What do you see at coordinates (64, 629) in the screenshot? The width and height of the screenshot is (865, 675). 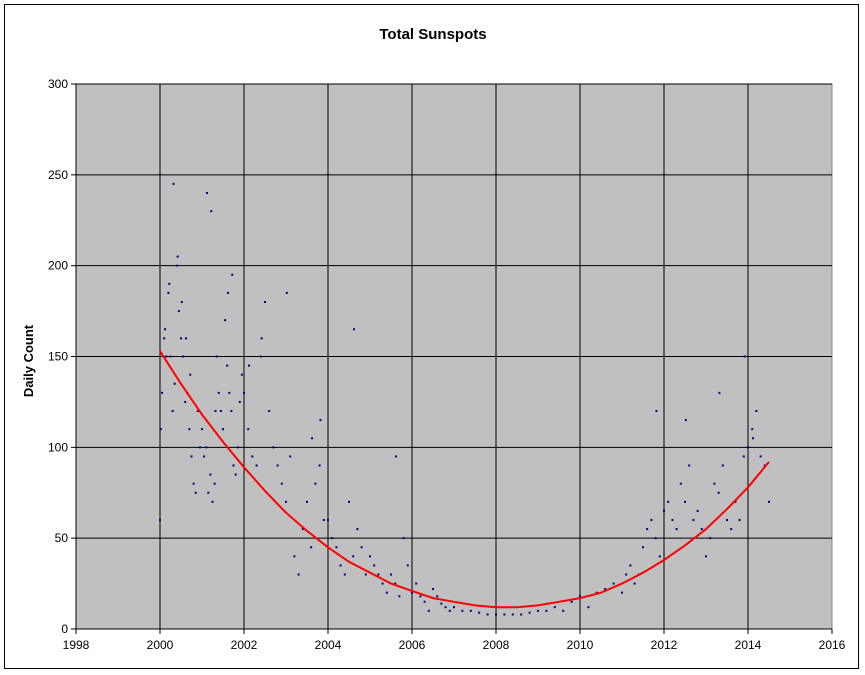 I see `y-tick-label: 0` at bounding box center [64, 629].